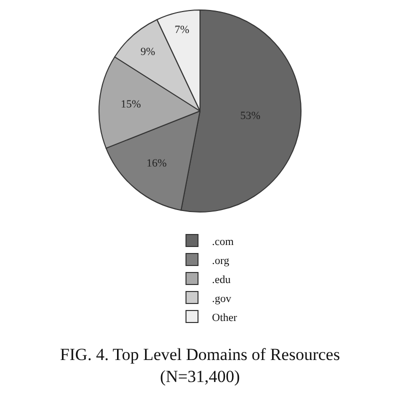 The width and height of the screenshot is (400, 400). Describe the element at coordinates (222, 298) in the screenshot. I see `legend-label: .gov` at that location.